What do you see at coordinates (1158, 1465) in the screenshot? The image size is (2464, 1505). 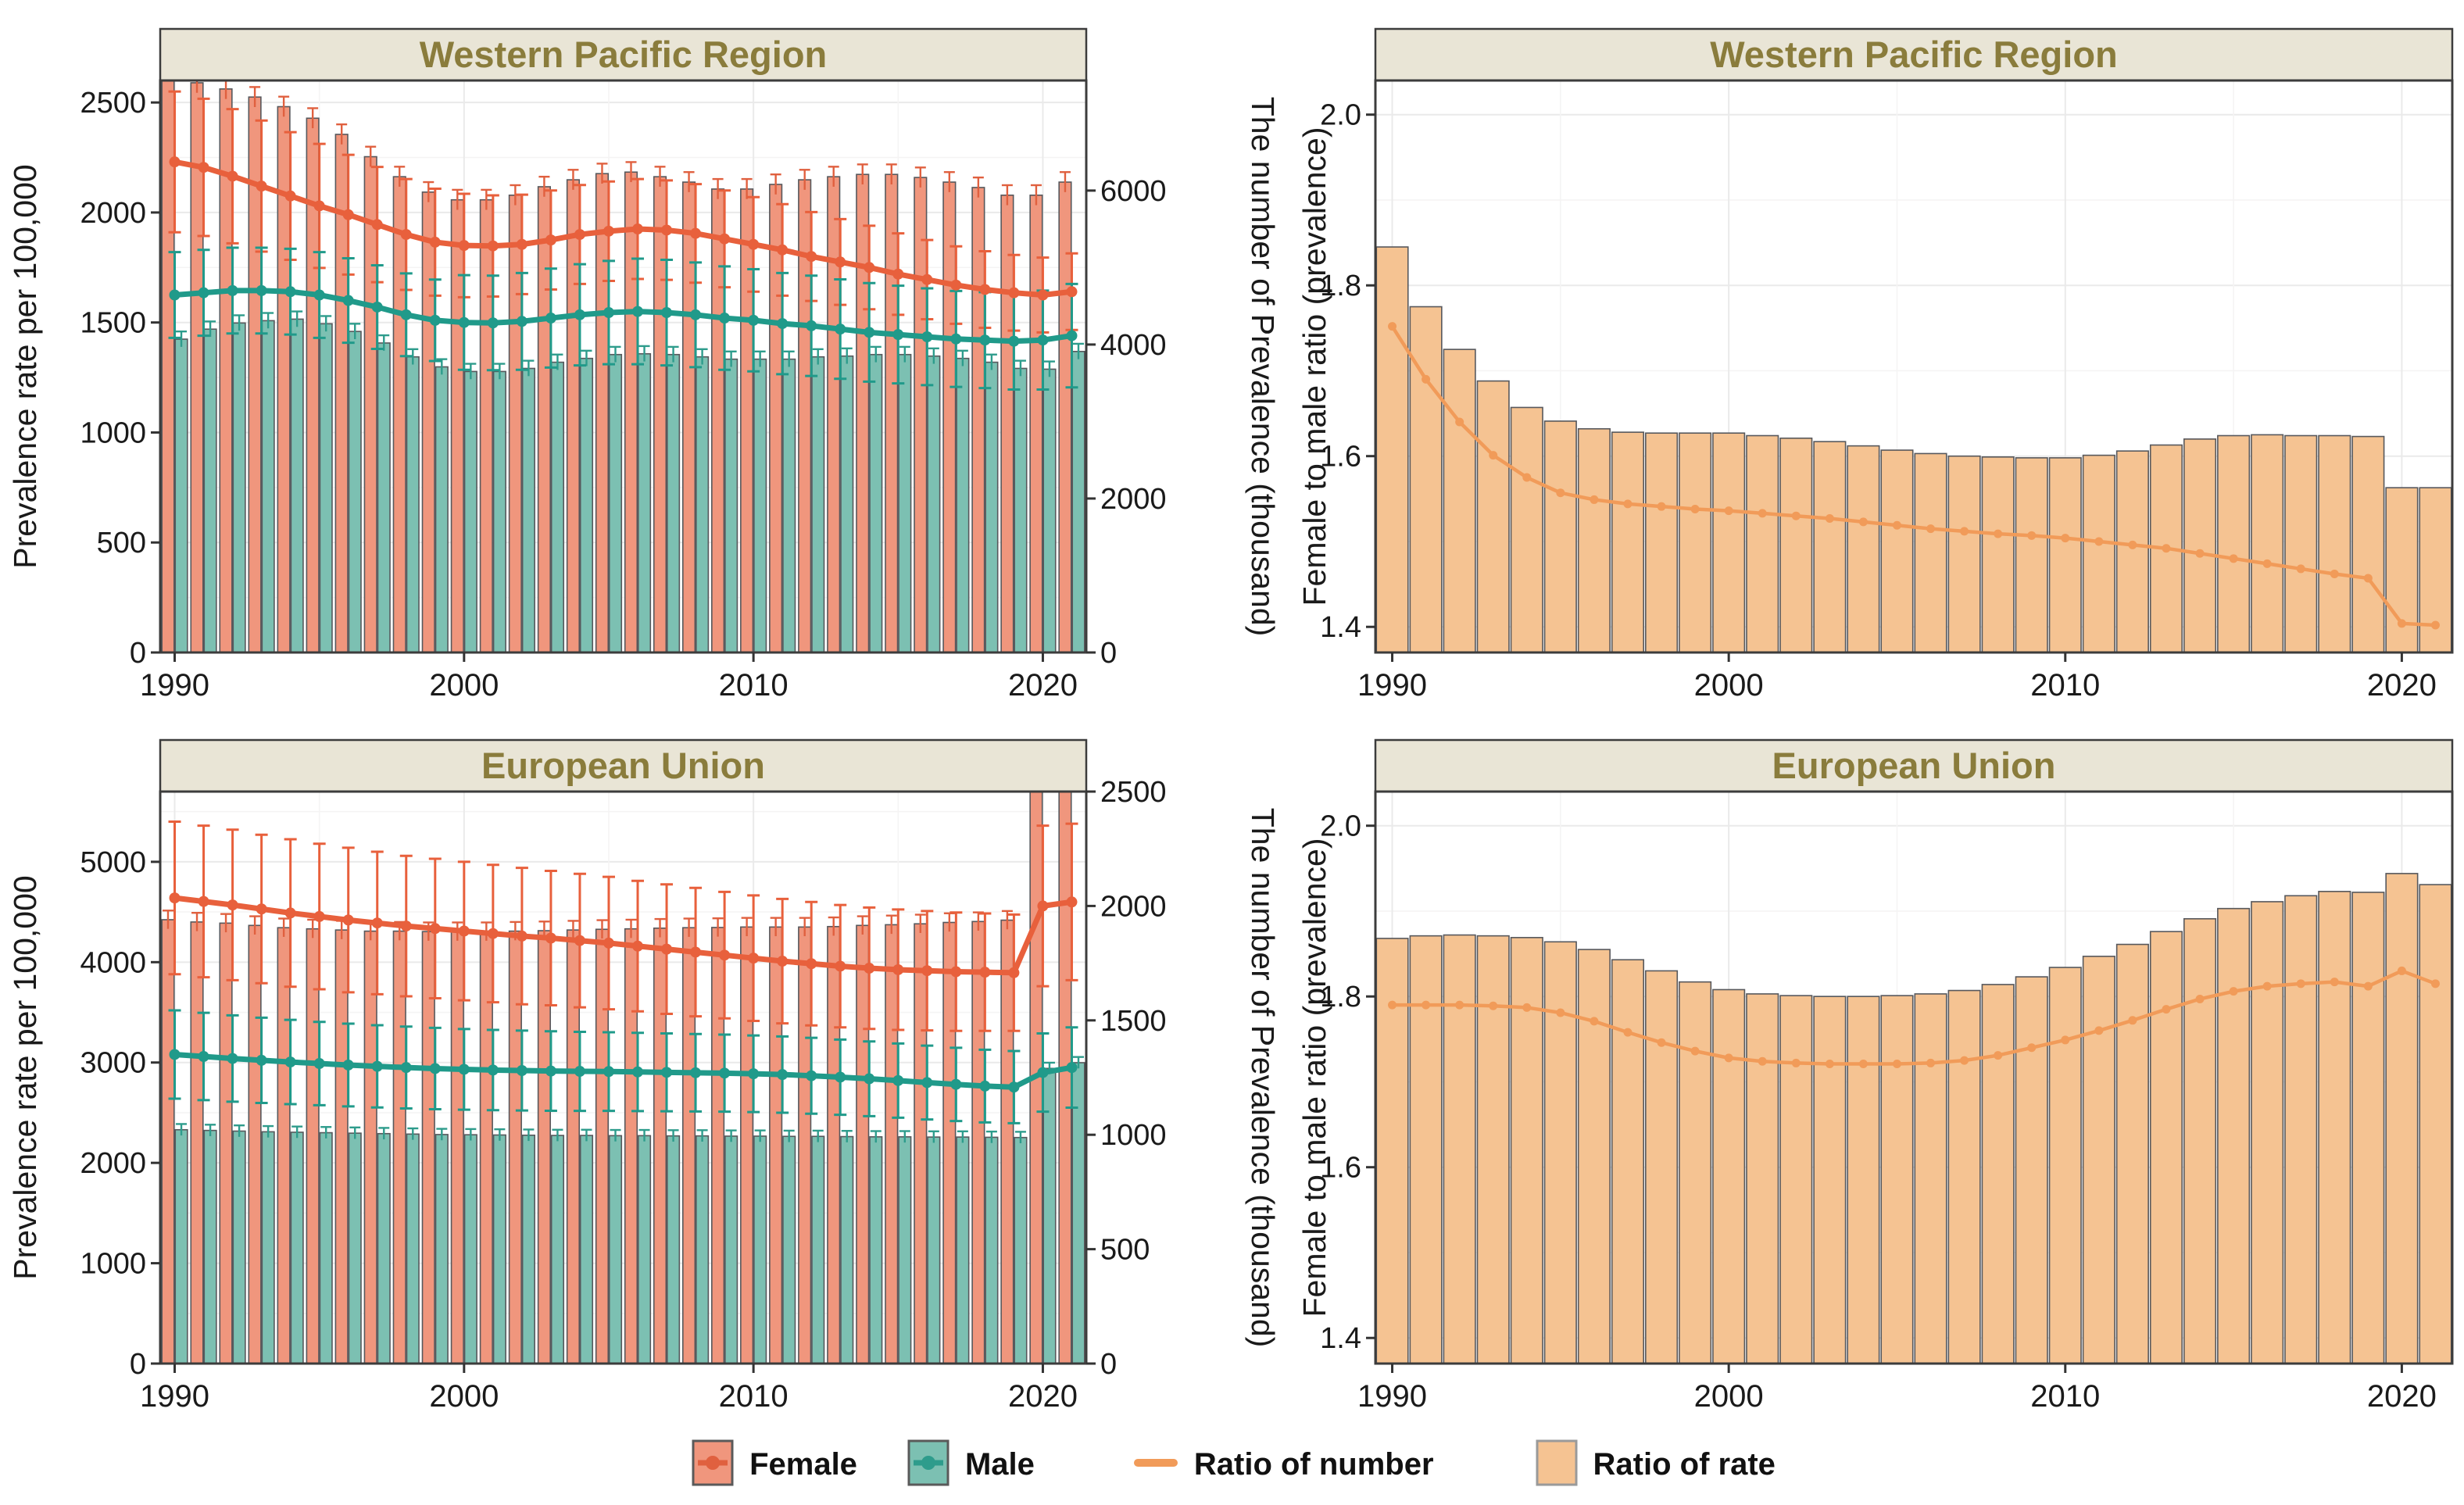 I see `ratio-of-number-line-icon` at bounding box center [1158, 1465].